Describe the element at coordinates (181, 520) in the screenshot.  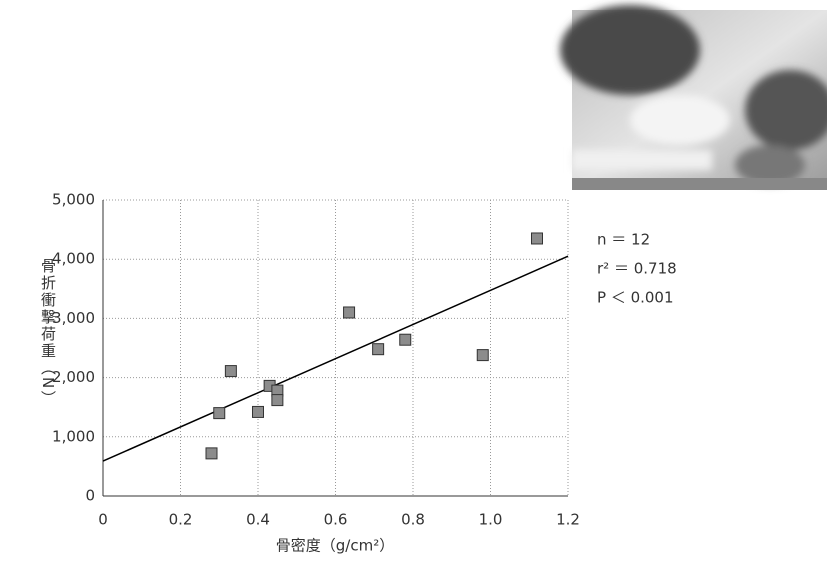
I see `x-tick-label: 0.2` at that location.